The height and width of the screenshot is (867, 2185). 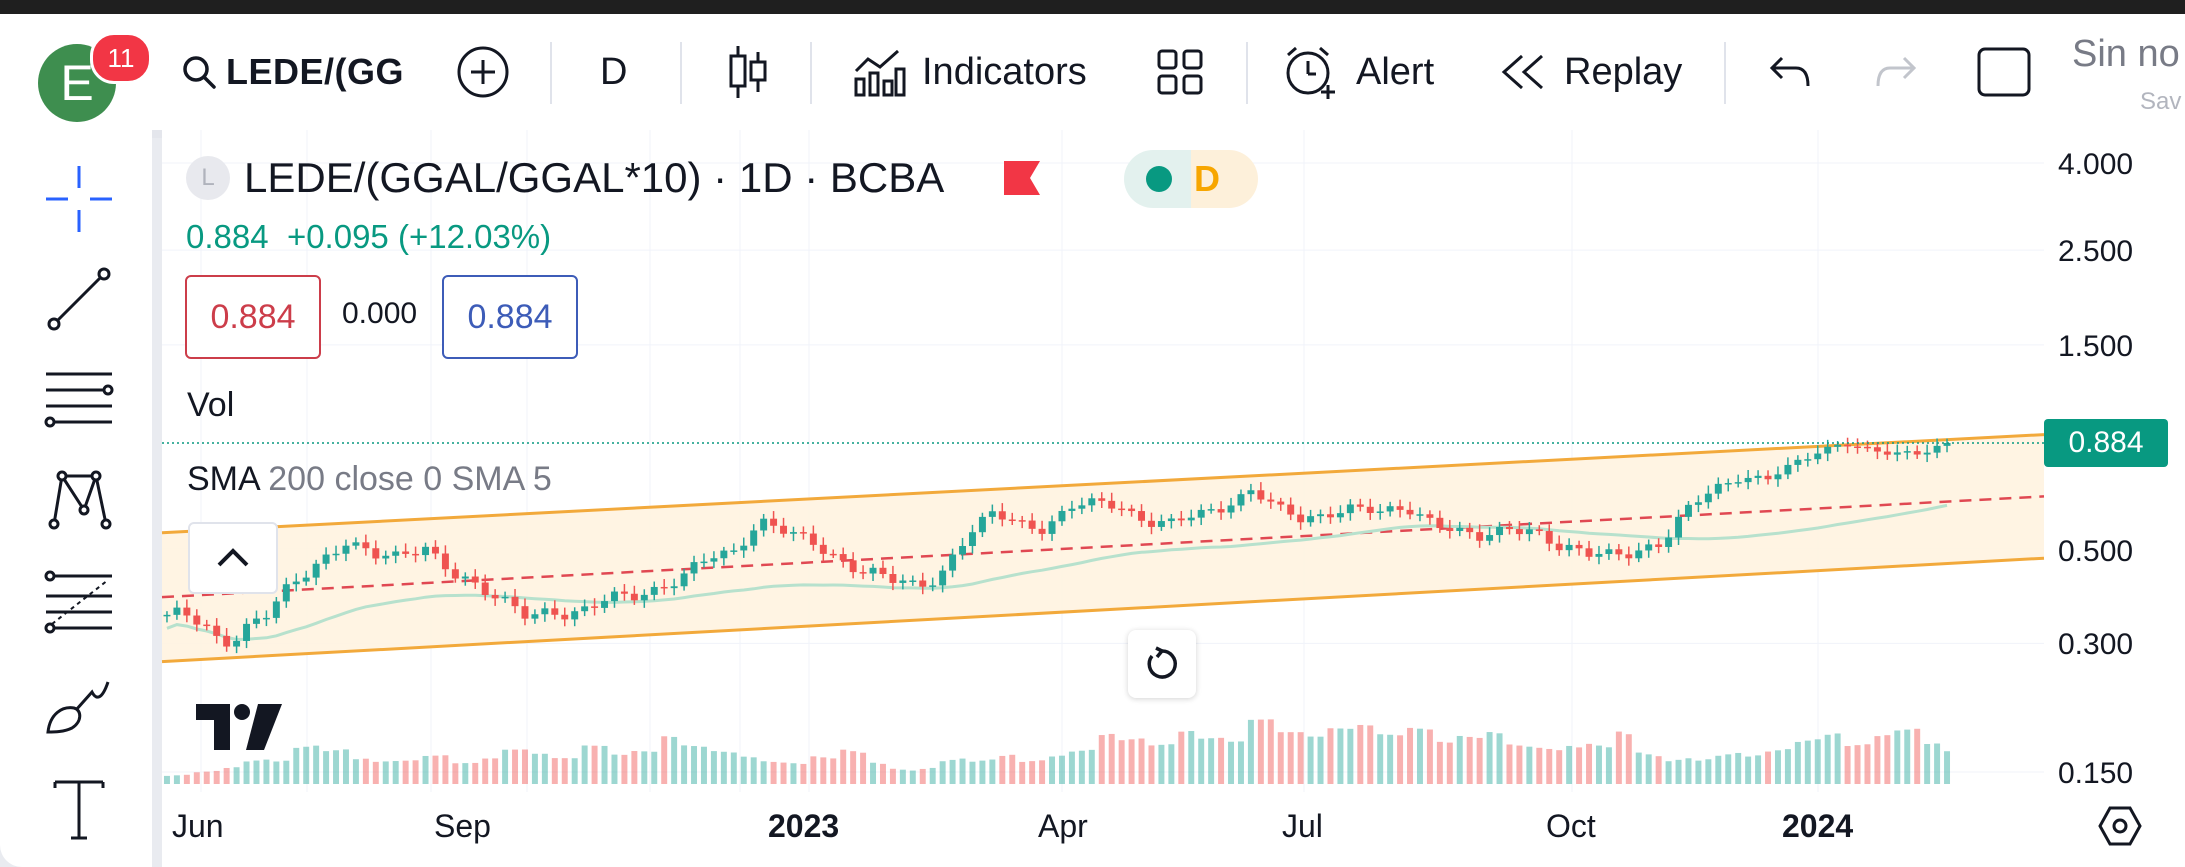 What do you see at coordinates (2126, 54) in the screenshot?
I see `layout-name-button: Sin no` at bounding box center [2126, 54].